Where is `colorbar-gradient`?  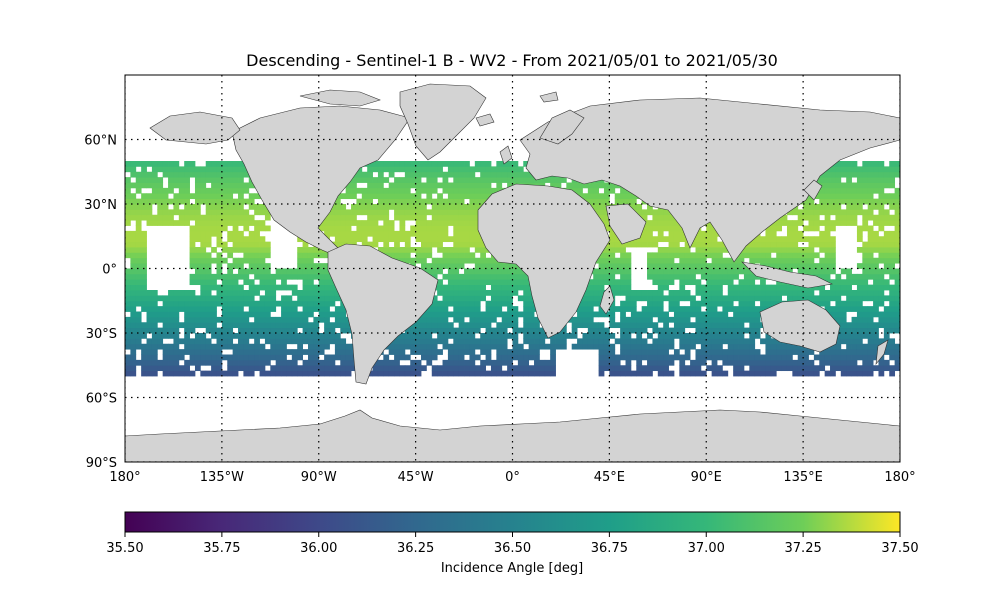
colorbar-gradient is located at coordinates (512, 522).